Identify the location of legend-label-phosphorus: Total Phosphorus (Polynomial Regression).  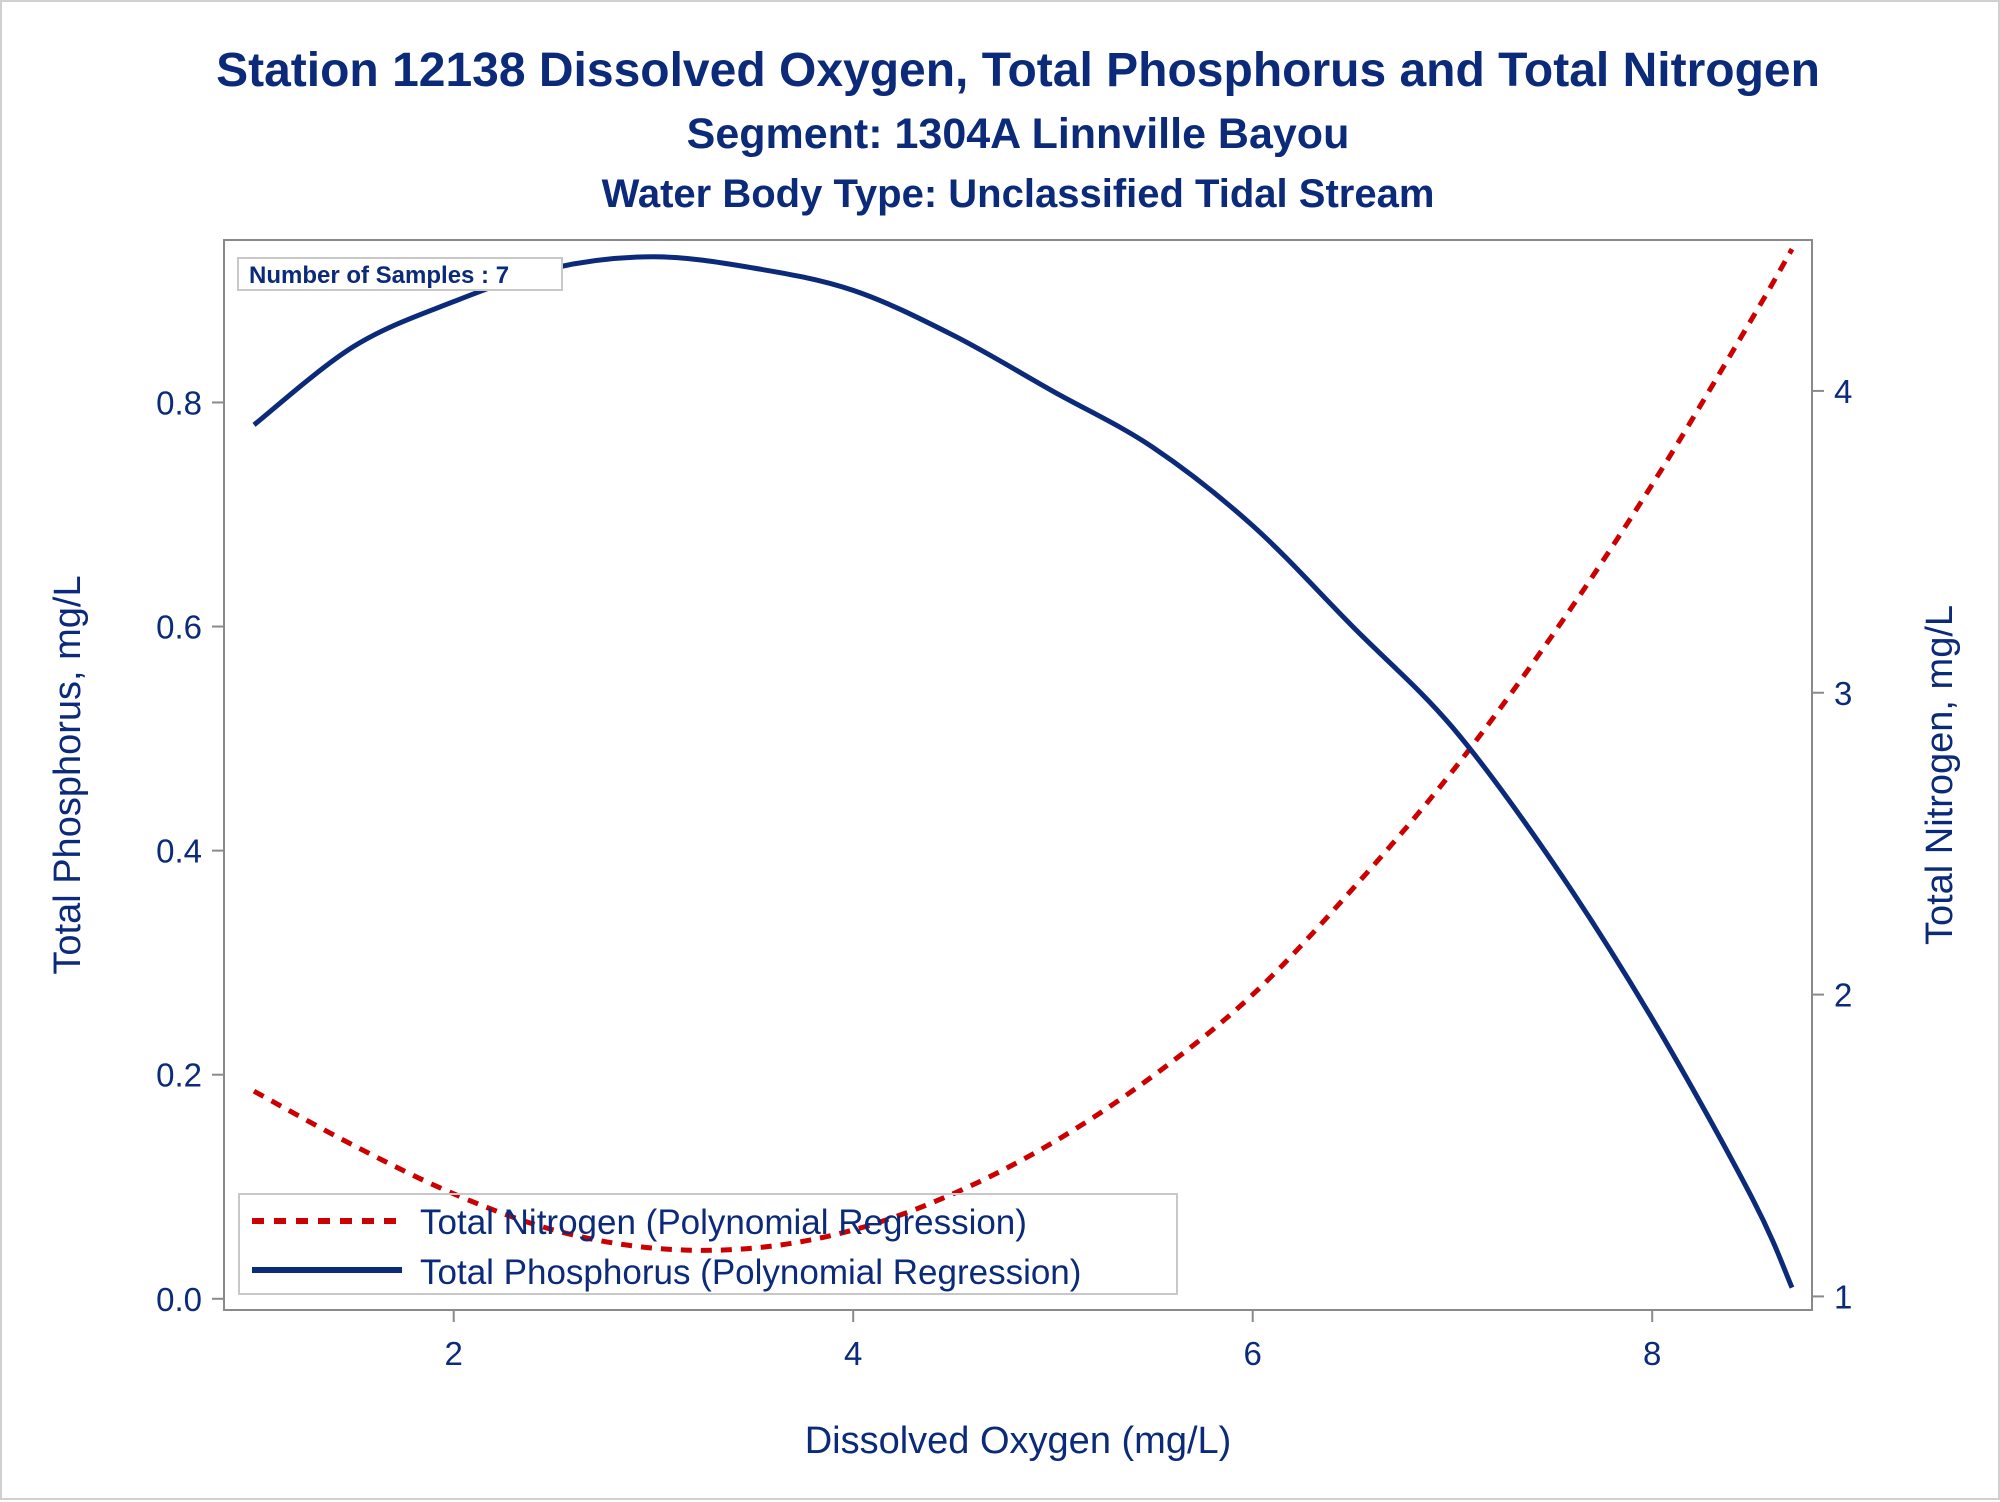
(750, 1272).